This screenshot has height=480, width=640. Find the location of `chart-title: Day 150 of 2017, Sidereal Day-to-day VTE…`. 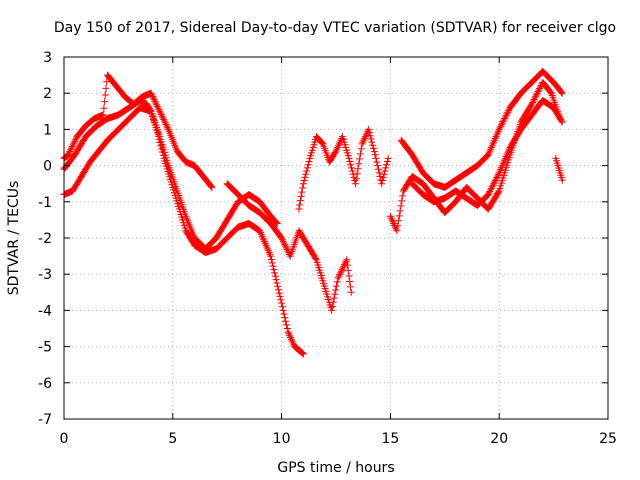

chart-title: Day 150 of 2017, Sidereal Day-to-day VTE… is located at coordinates (335, 28).